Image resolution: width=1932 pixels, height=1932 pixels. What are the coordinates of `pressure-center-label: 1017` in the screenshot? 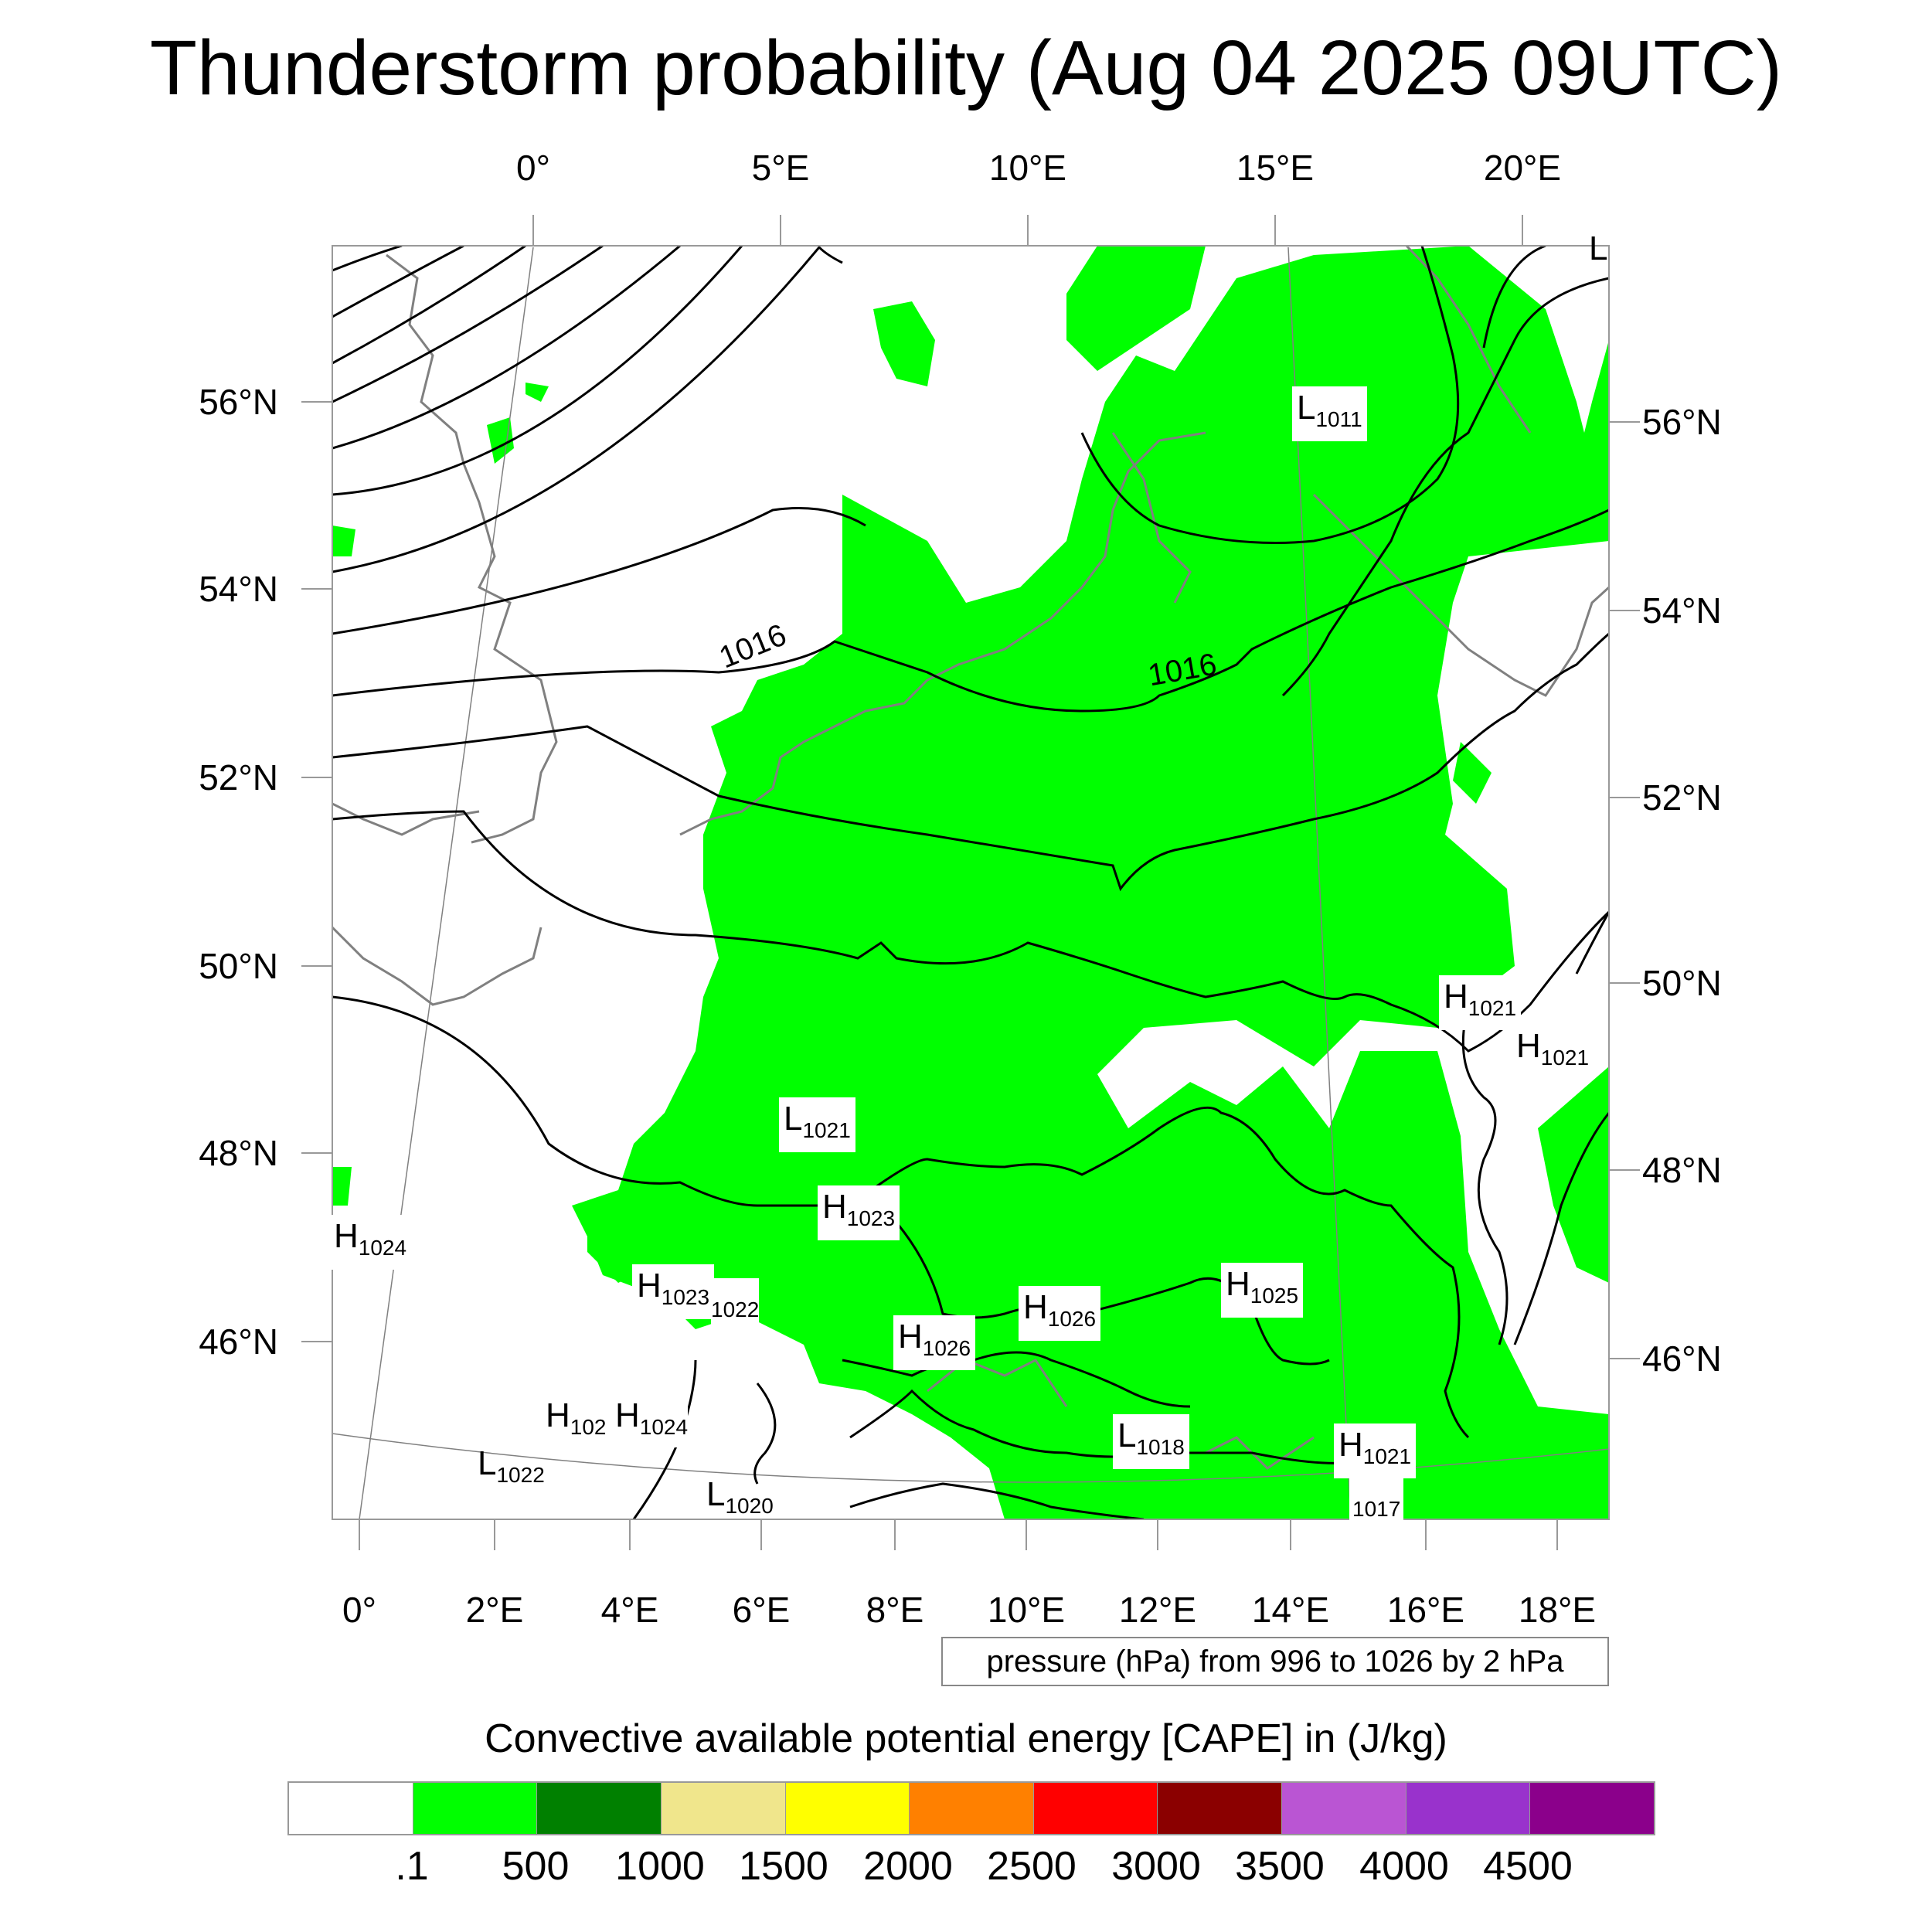 It's located at (1376, 1504).